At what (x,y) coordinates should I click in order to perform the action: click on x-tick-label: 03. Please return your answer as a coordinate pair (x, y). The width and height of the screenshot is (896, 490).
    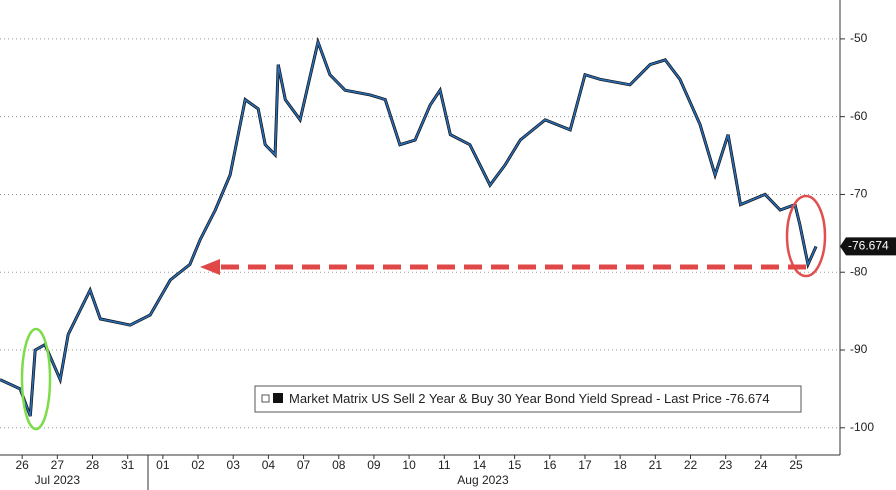
    Looking at the image, I should click on (234, 465).